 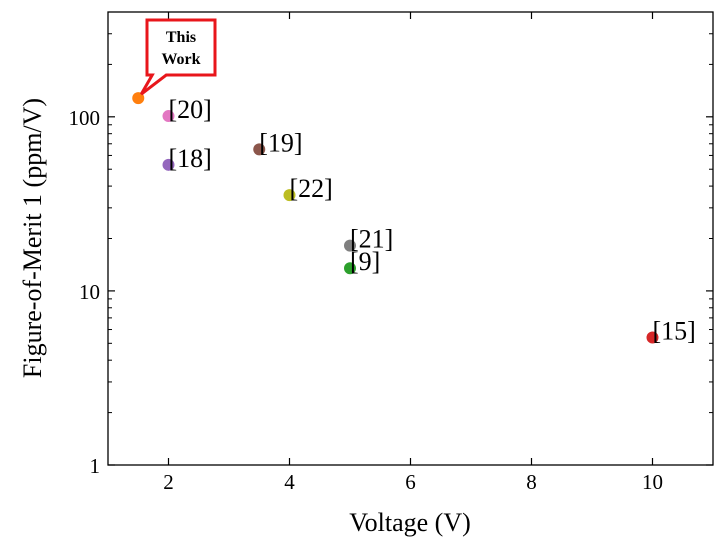 What do you see at coordinates (190, 158) in the screenshot?
I see `data-point-label: [18]` at bounding box center [190, 158].